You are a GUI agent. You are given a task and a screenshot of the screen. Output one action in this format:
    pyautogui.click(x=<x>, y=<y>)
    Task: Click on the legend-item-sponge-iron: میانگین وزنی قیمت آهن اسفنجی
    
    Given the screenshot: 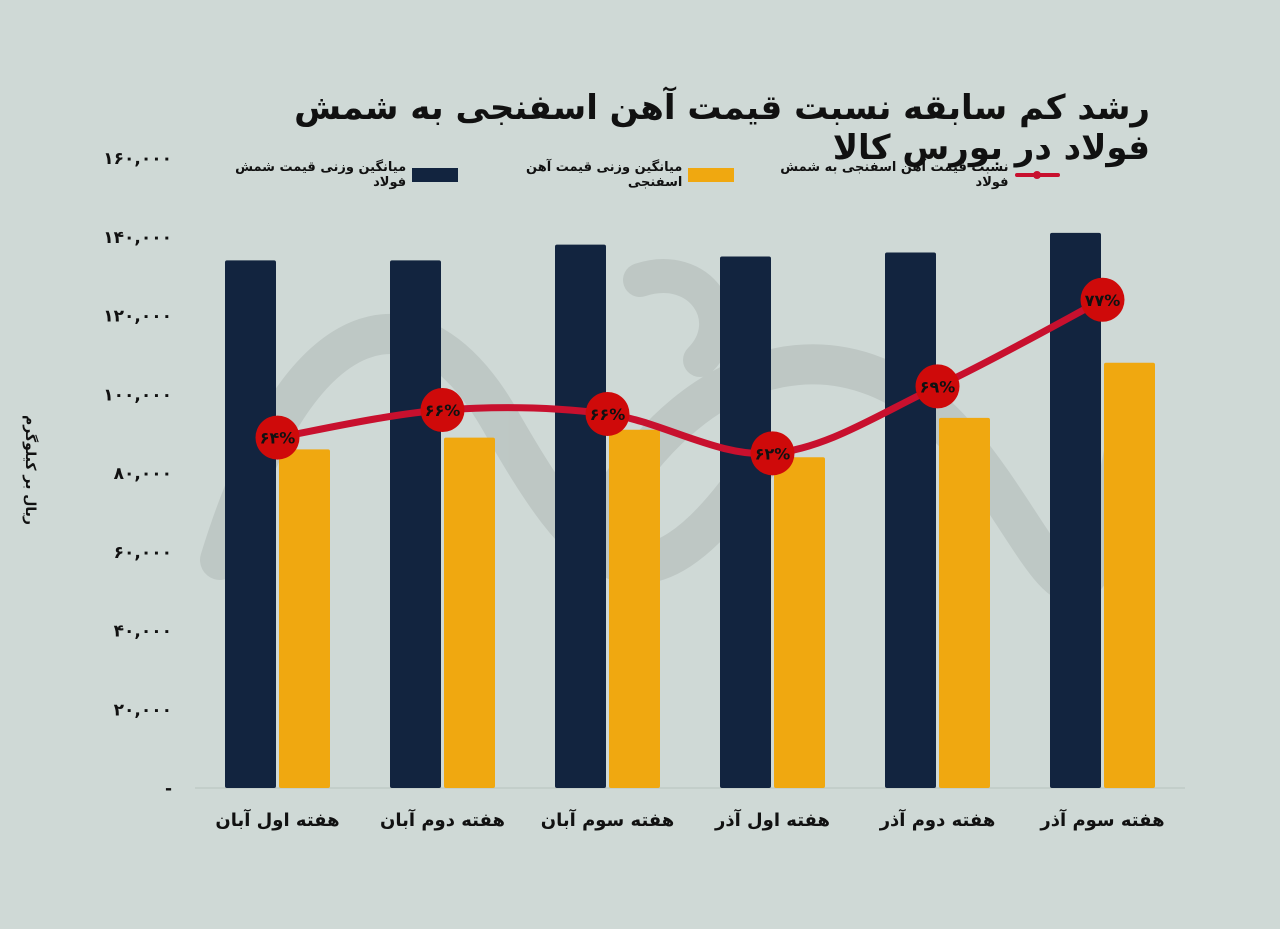 What is the action you would take?
    pyautogui.click(x=602, y=175)
    